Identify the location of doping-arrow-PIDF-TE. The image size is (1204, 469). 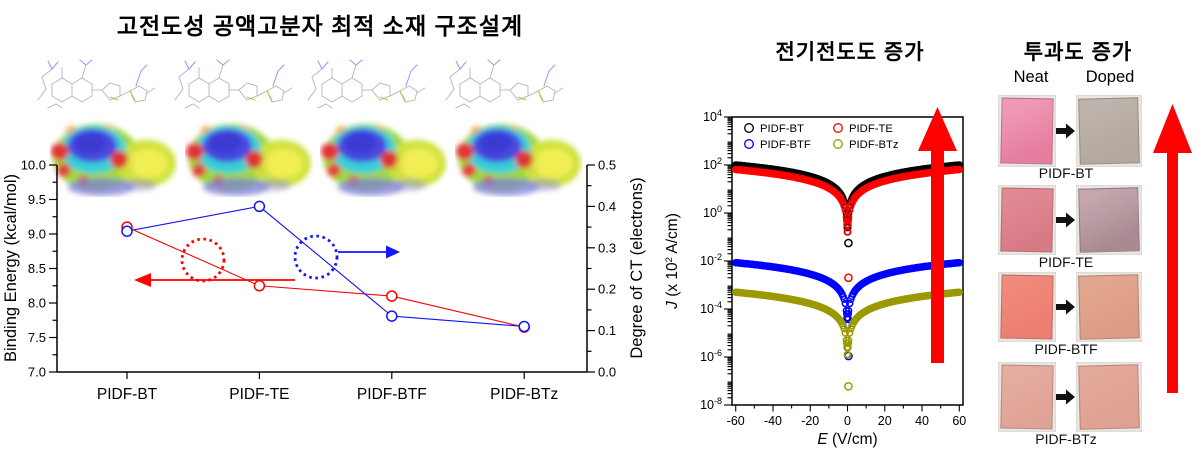
(1065, 220).